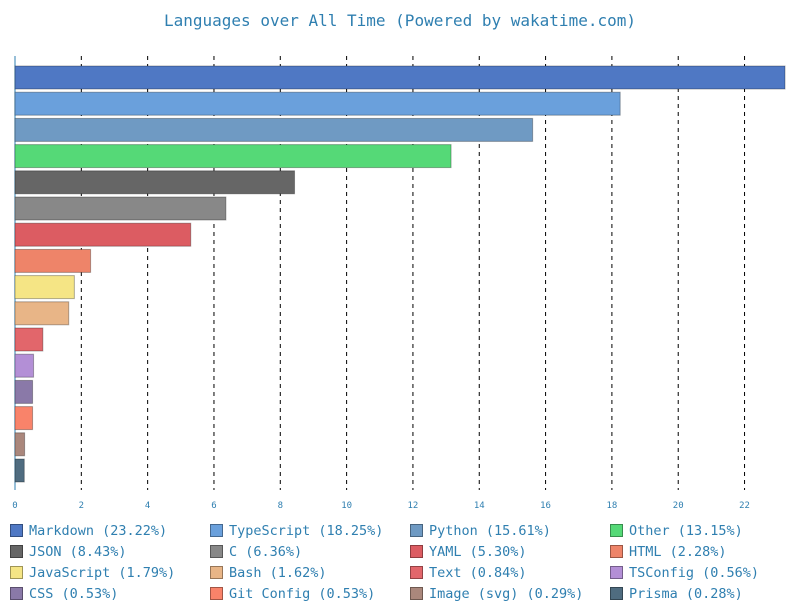  I want to click on bar-yaml, so click(103, 234).